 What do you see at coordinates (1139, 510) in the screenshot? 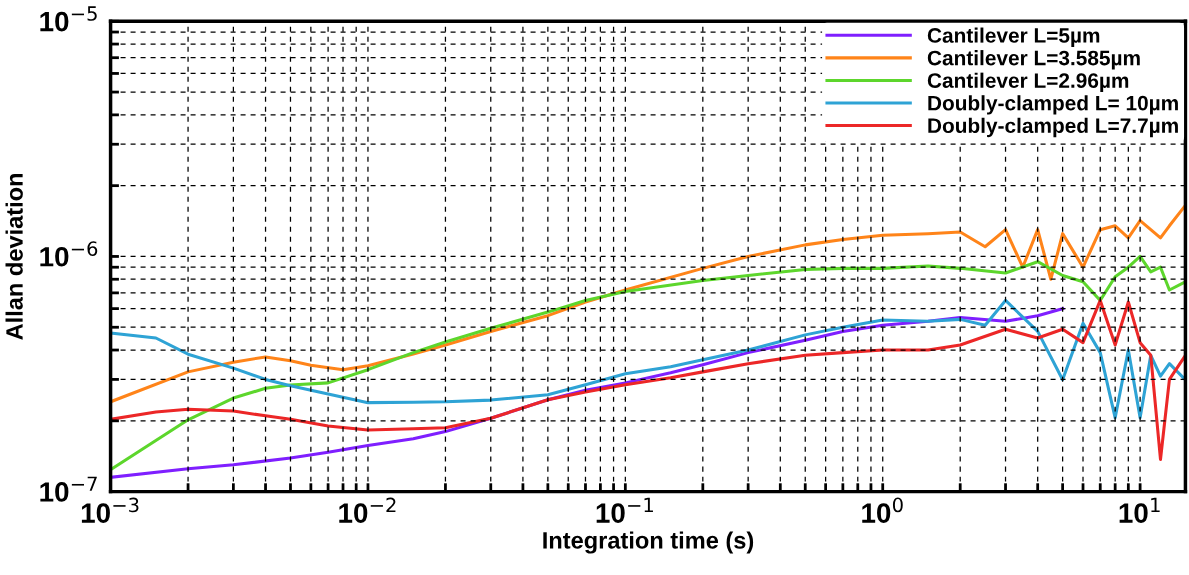
I see `x-tick-label: 10$^{1}$` at bounding box center [1139, 510].